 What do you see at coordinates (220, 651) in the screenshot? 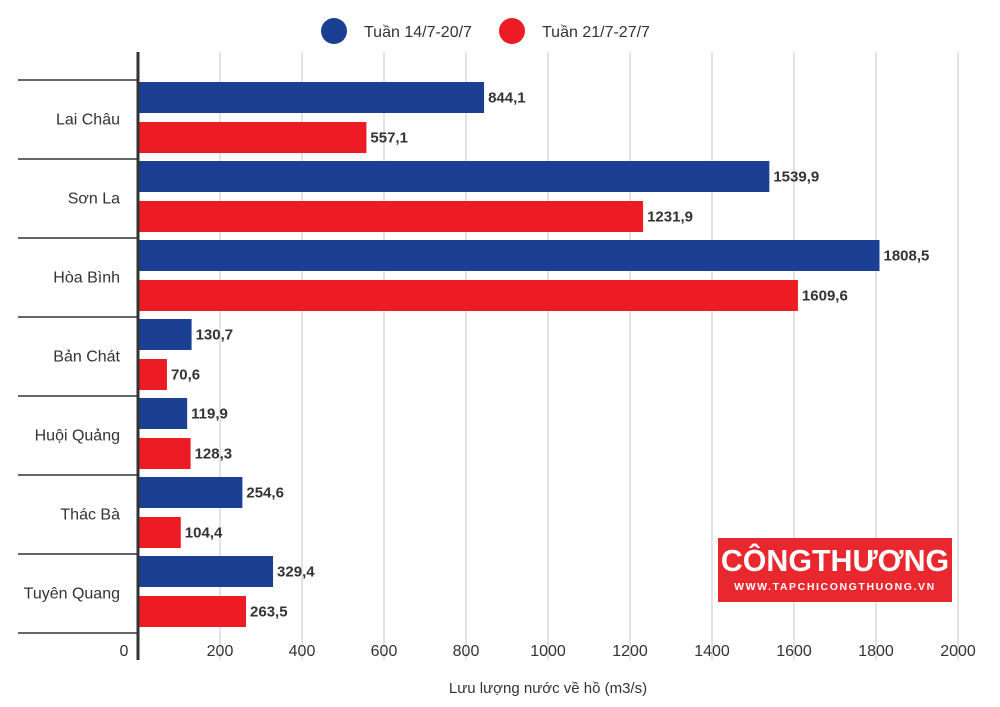
I see `tick-label: 200` at bounding box center [220, 651].